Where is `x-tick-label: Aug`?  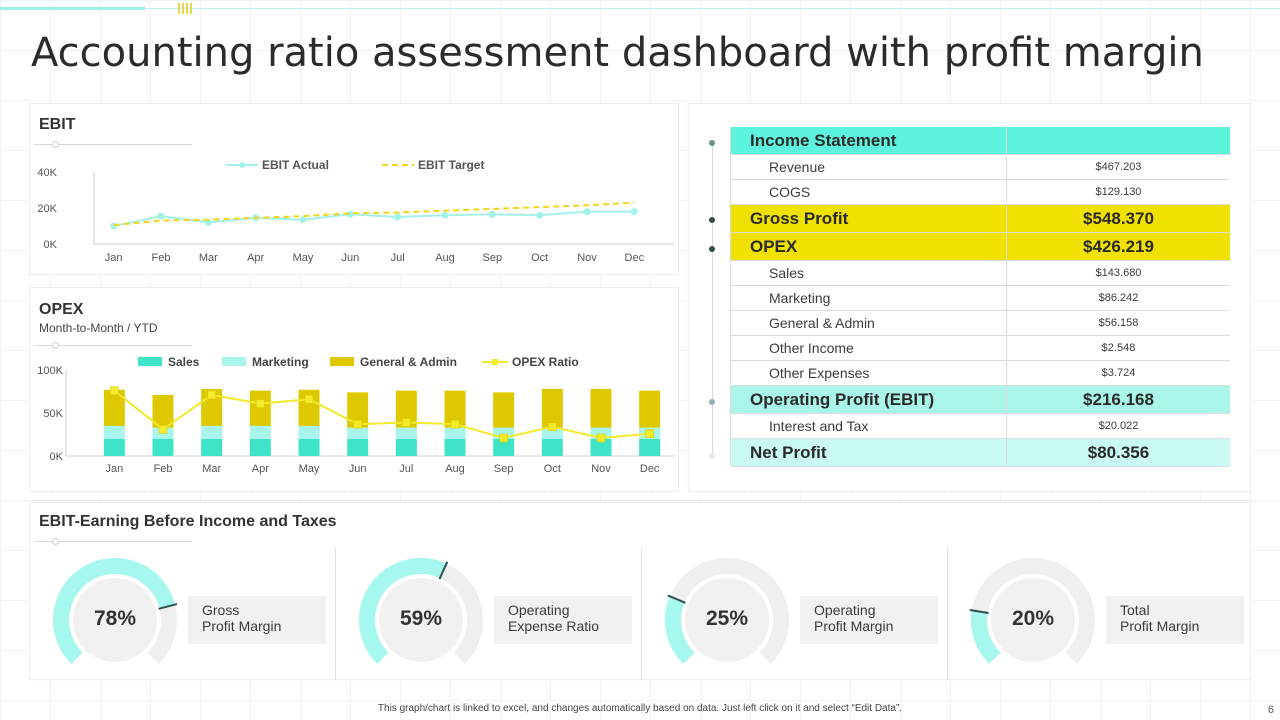 x-tick-label: Aug is located at coordinates (455, 469).